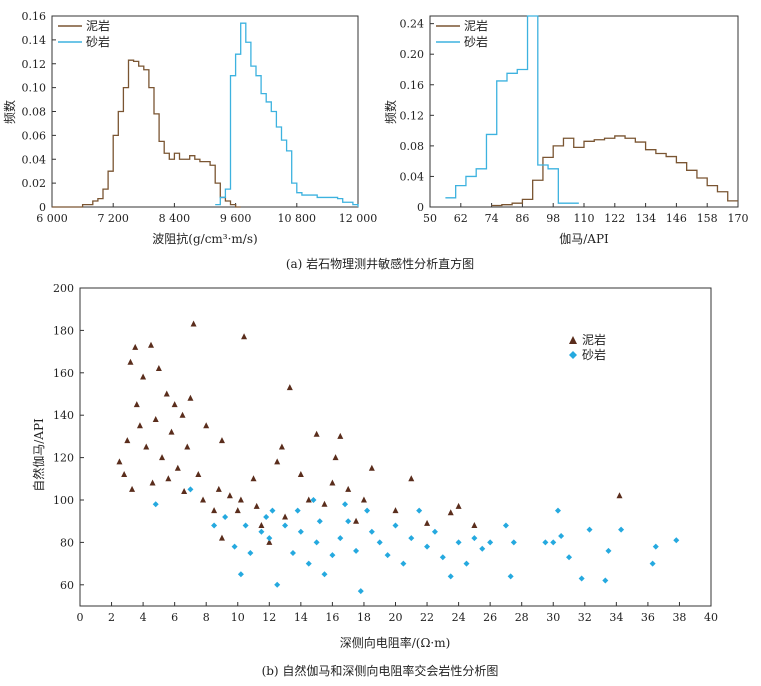  I want to click on a1-y-axis-label: 频数, so click(9, 112).